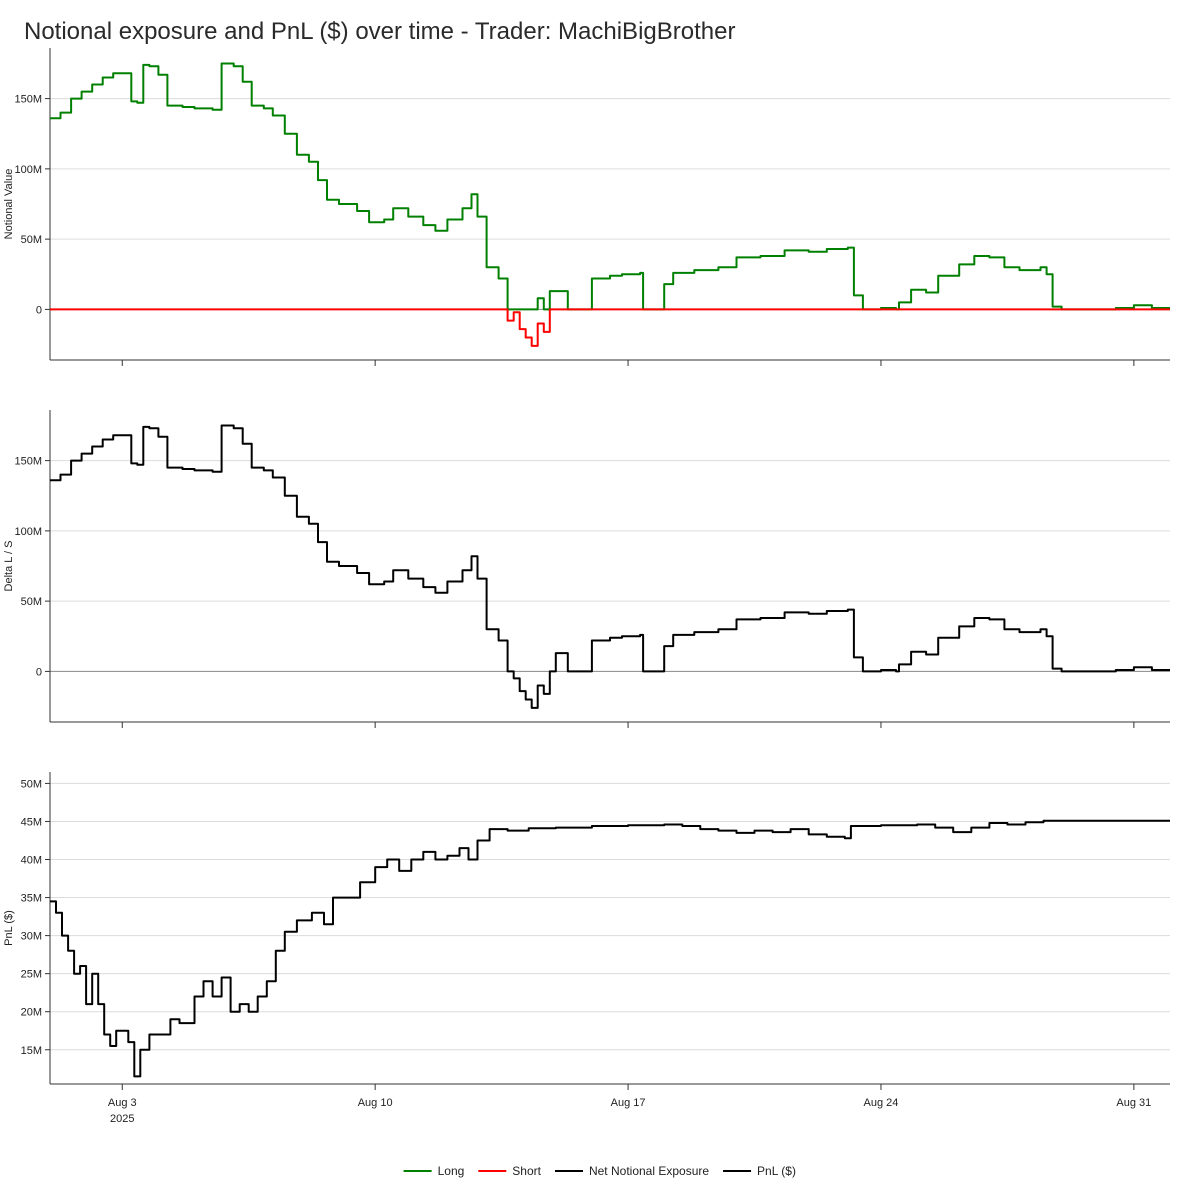 The width and height of the screenshot is (1200, 1200). I want to click on y-tick-label: 30M, so click(31, 937).